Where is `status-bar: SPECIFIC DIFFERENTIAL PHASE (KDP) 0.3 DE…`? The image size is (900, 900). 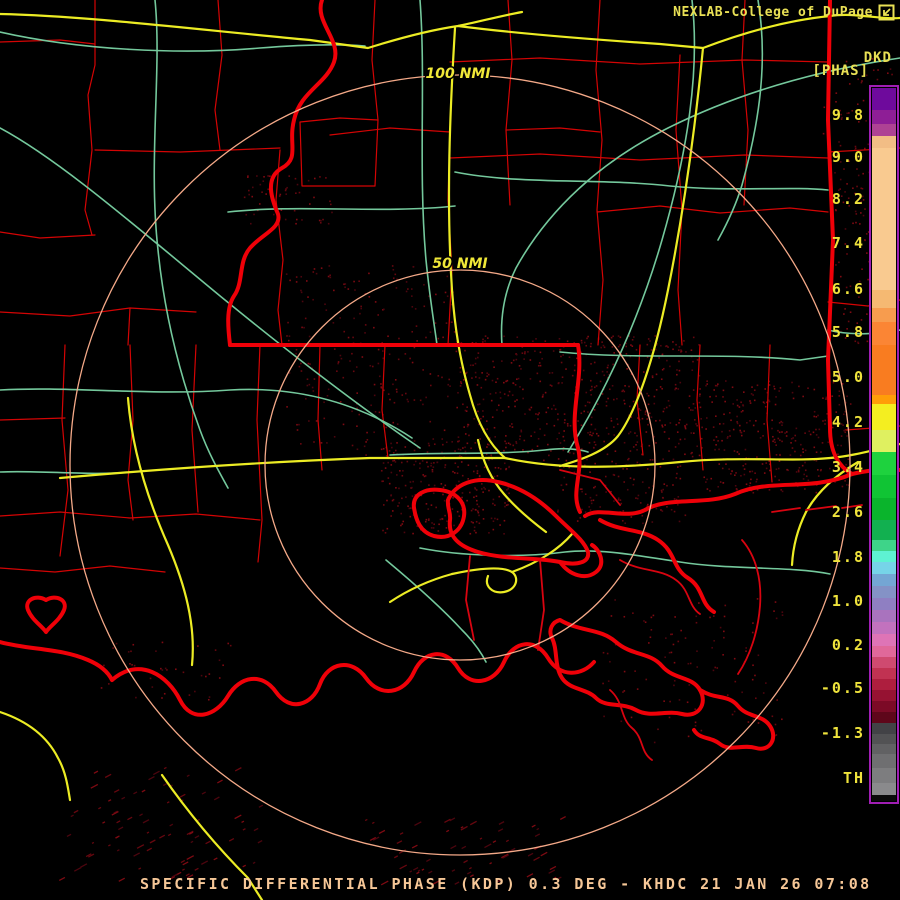 status-bar: SPECIFIC DIFFERENTIAL PHASE (KDP) 0.3 DE… is located at coordinates (506, 884).